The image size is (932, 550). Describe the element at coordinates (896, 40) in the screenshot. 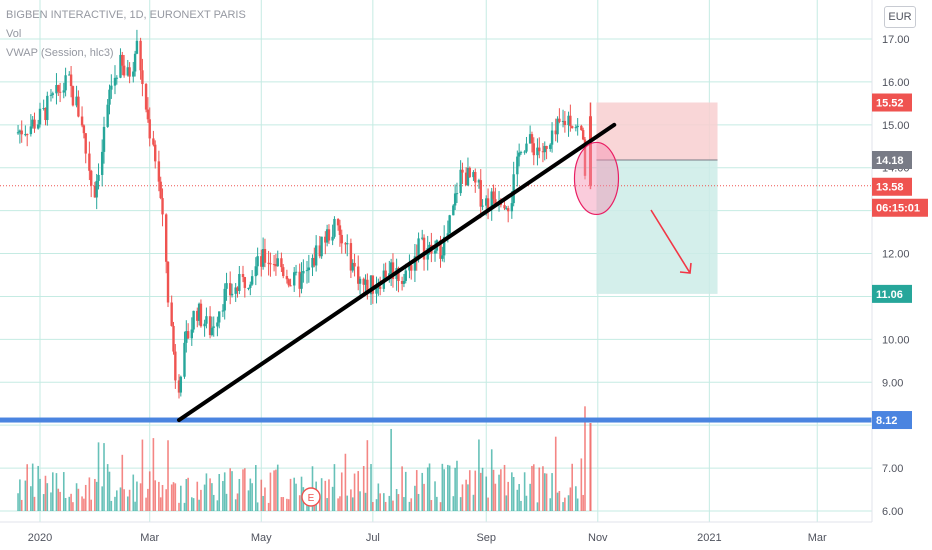

I see `y-tick-label: 17.00` at that location.